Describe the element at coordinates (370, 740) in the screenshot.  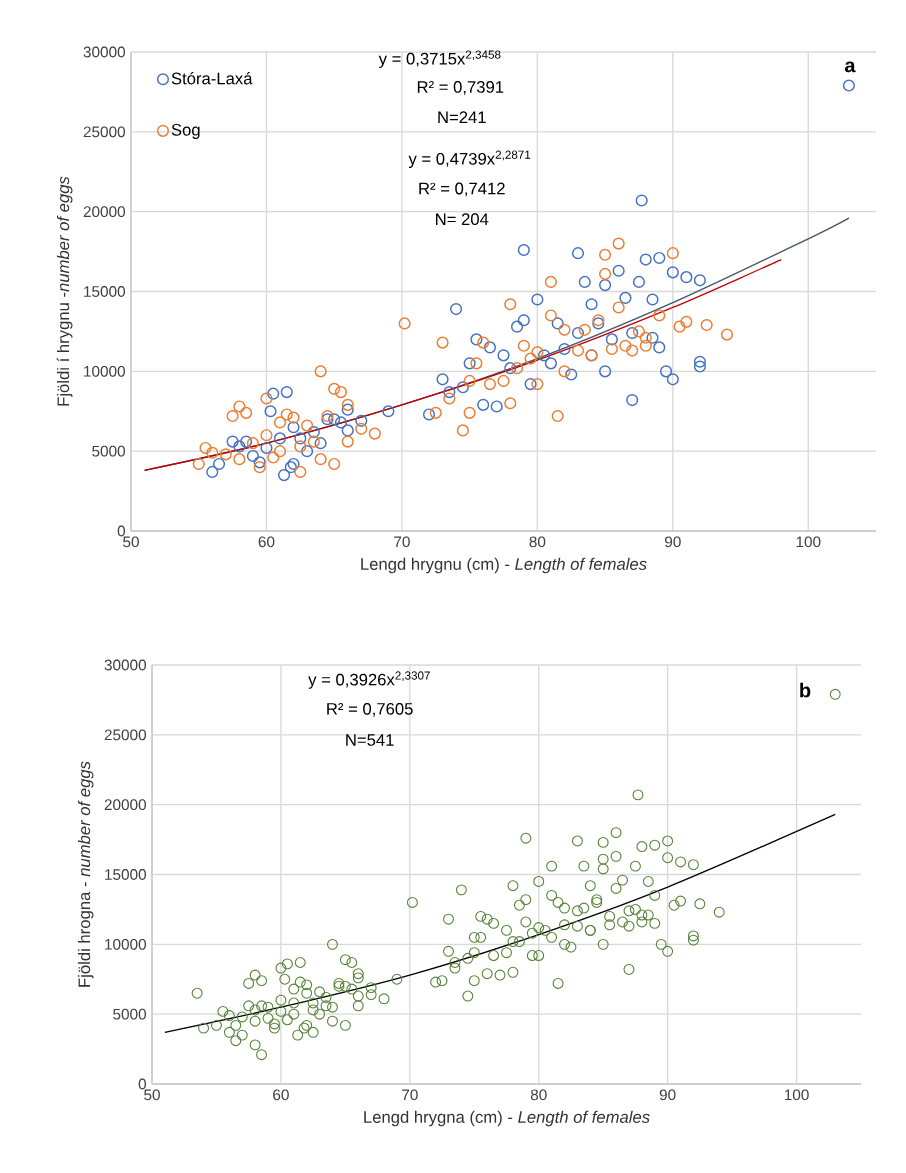
I see `annotation: N=541` at that location.